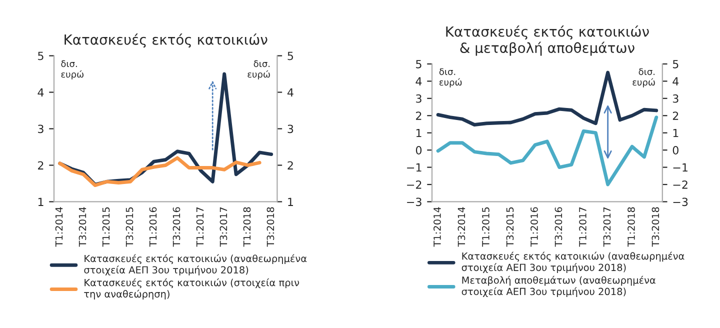 The image size is (720, 328). I want to click on y2-tick-label: −3, so click(680, 202).